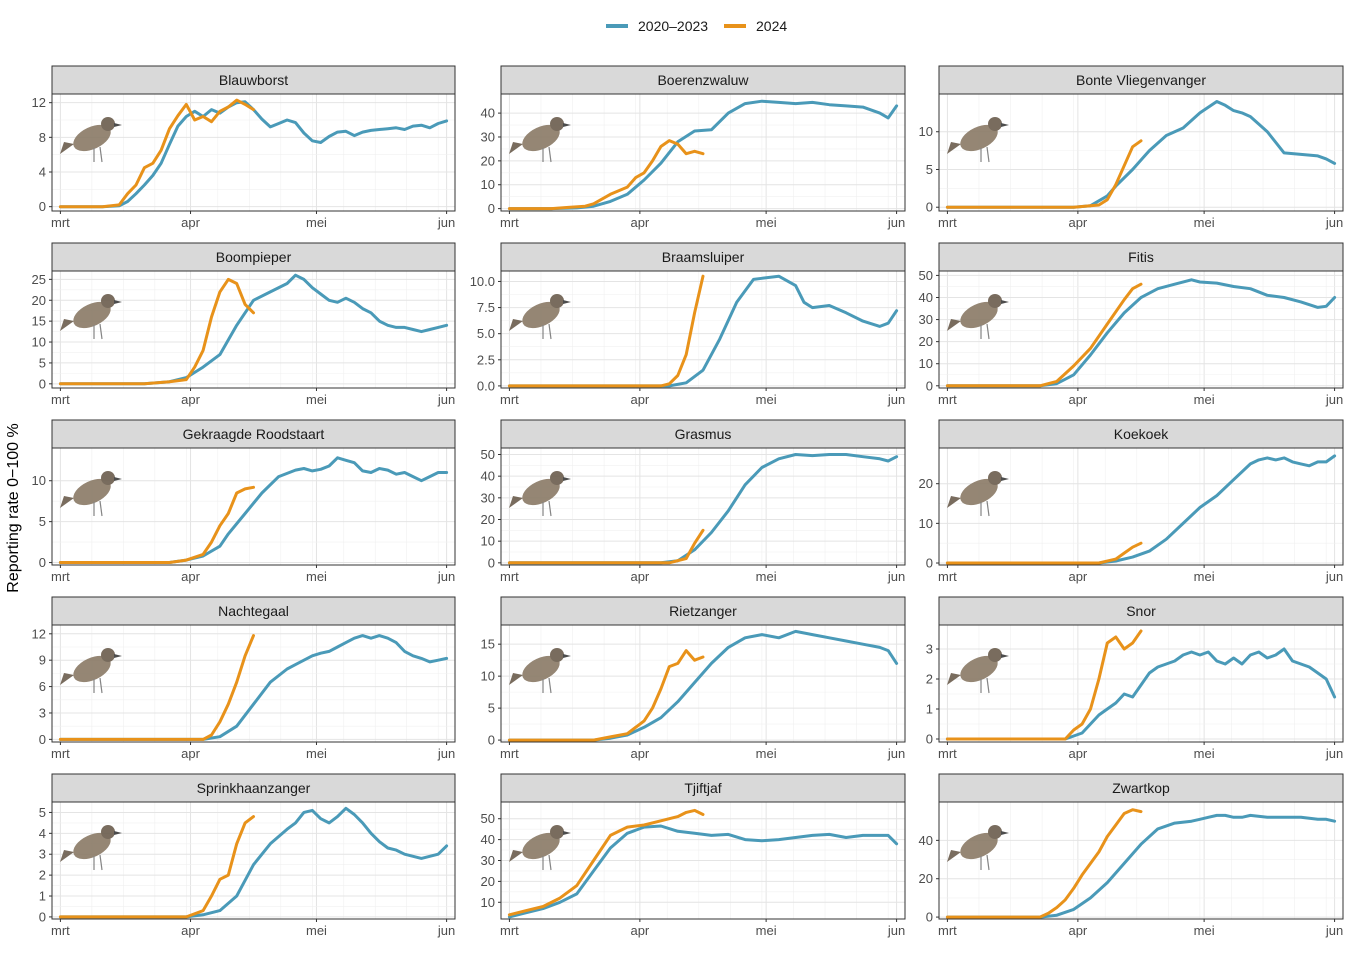 This screenshot has height=954, width=1350. I want to click on y-tick-label: 2, so click(929, 679).